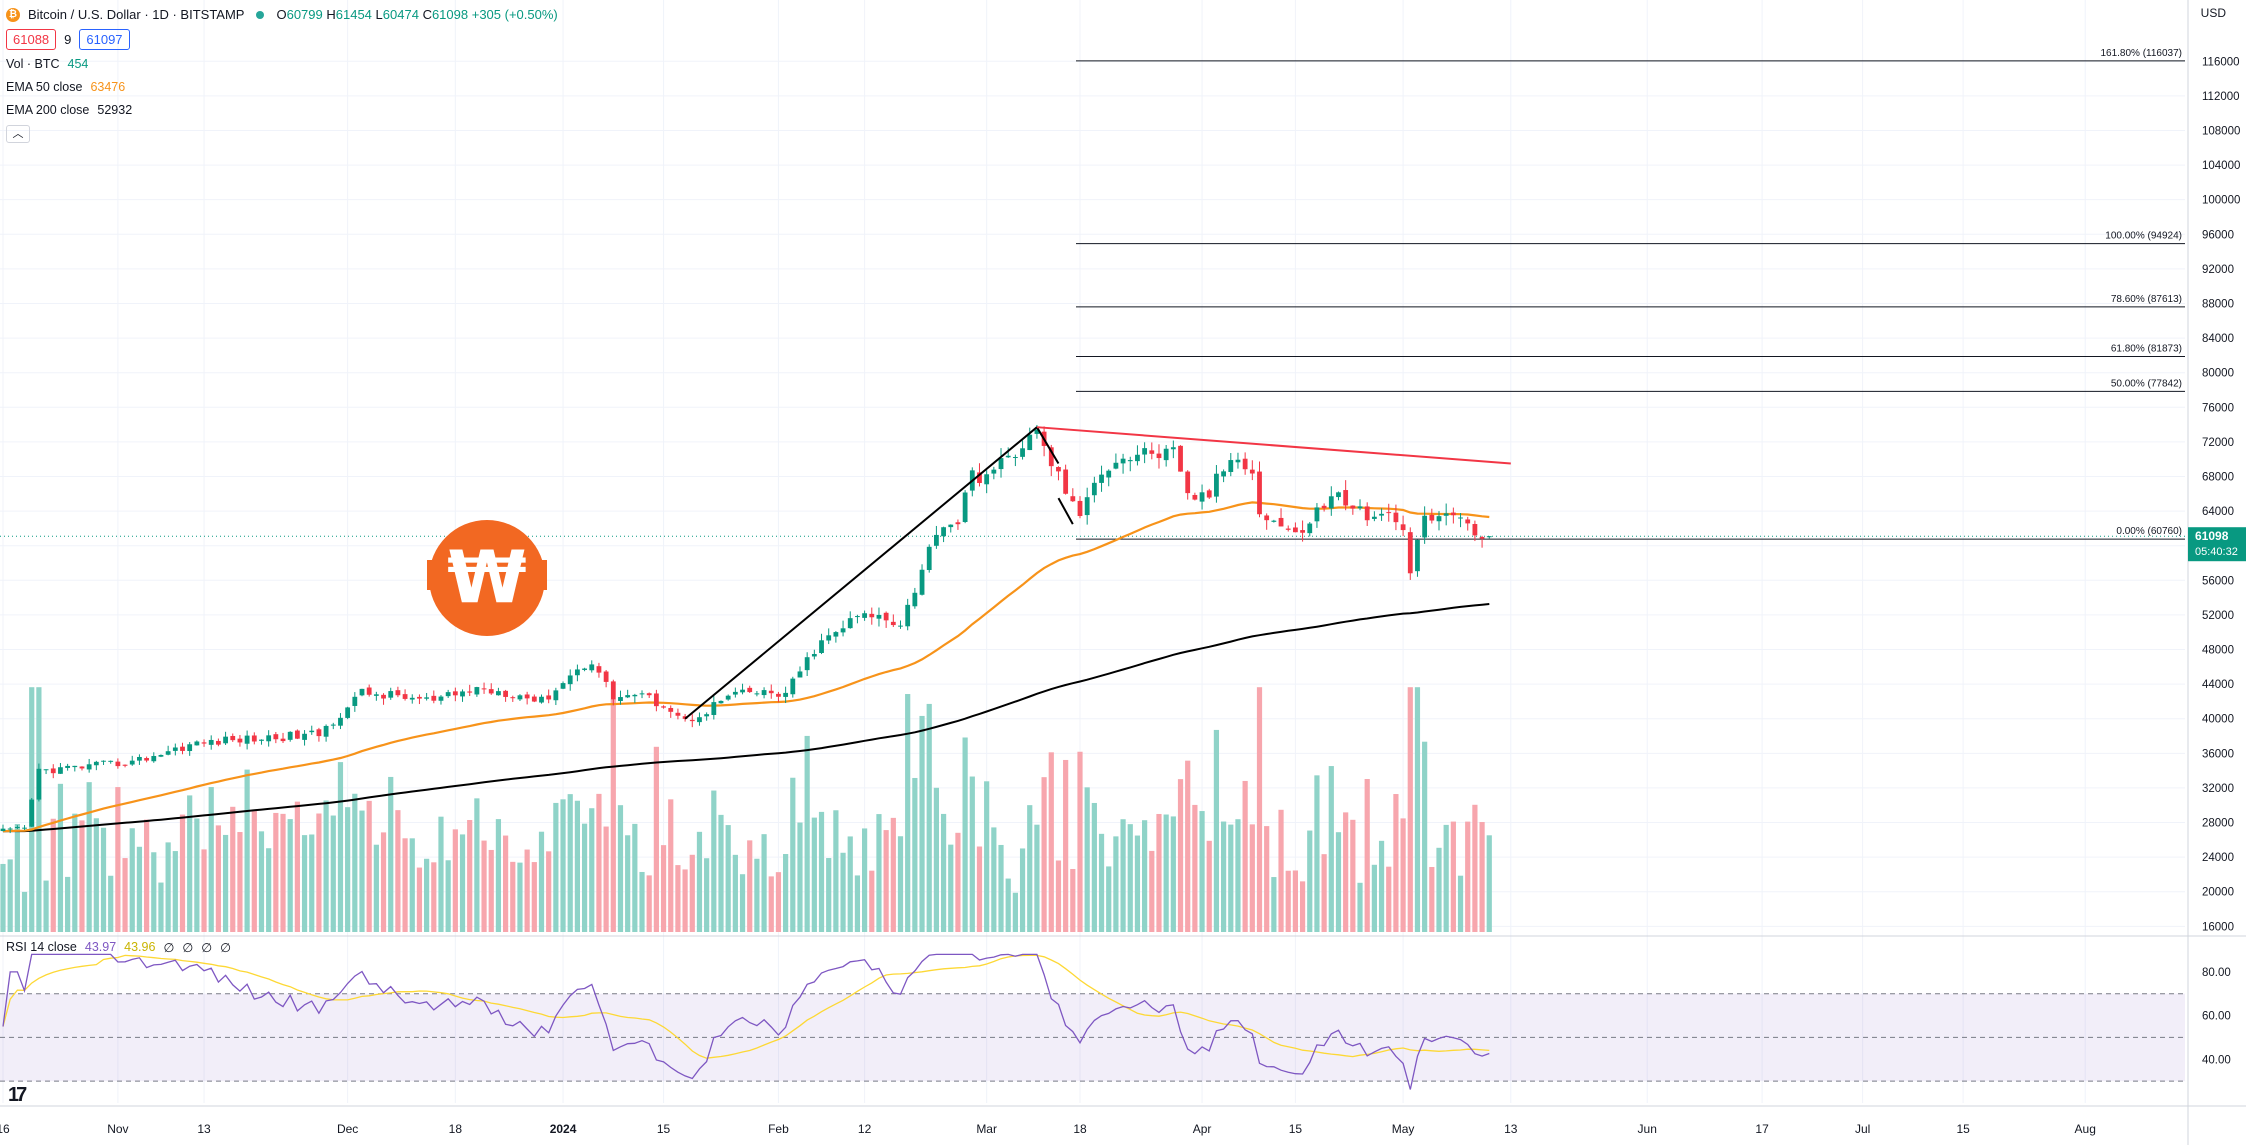 The image size is (2246, 1145). I want to click on trendline, so click(1065, 511).